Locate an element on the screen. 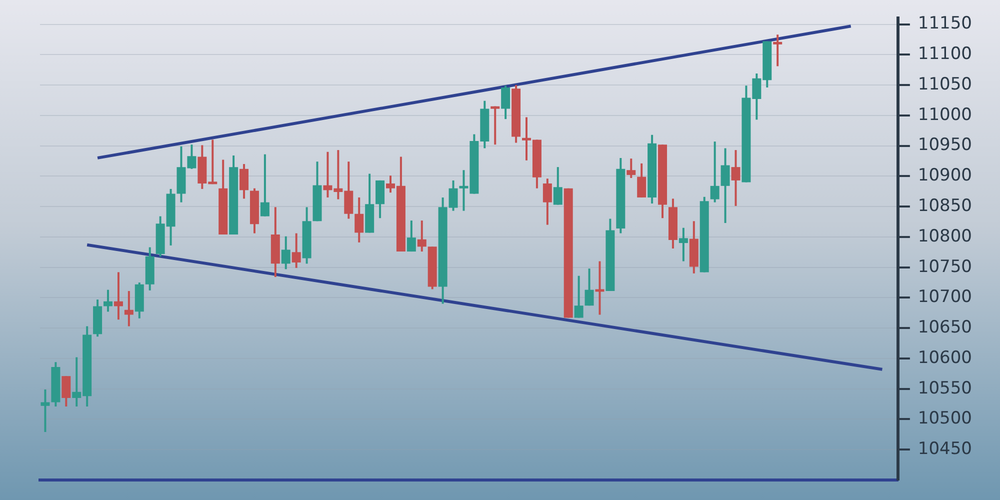 The image size is (1000, 500). y-tick-label: 11050 is located at coordinates (945, 84).